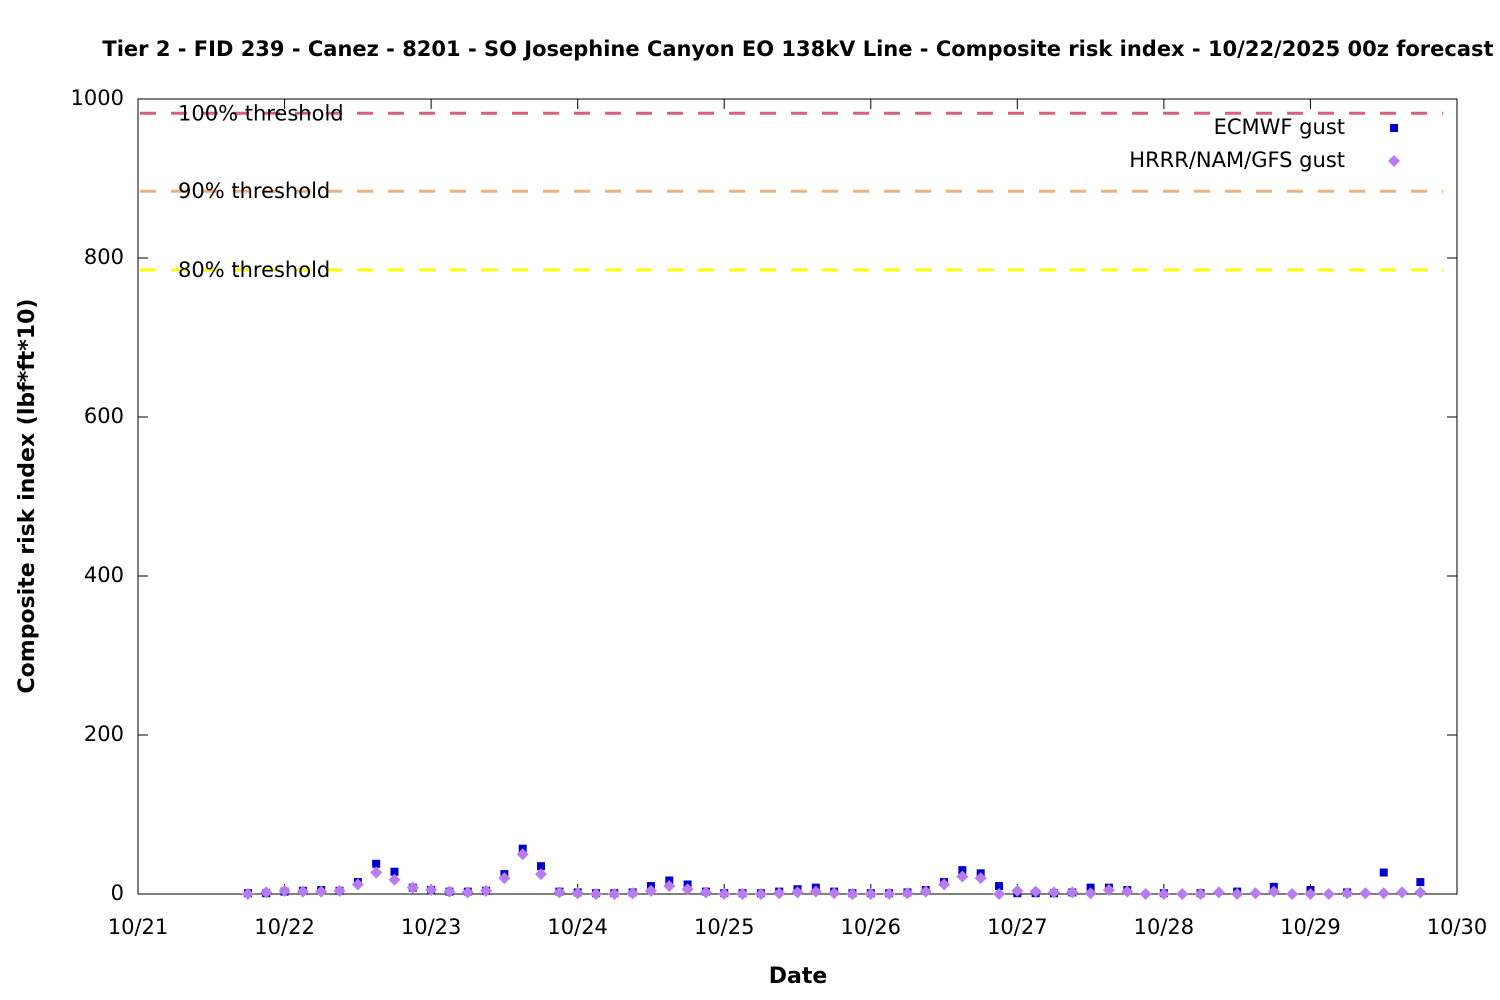 The image size is (1500, 1000). I want to click on x-tick-label: 10/23, so click(431, 927).